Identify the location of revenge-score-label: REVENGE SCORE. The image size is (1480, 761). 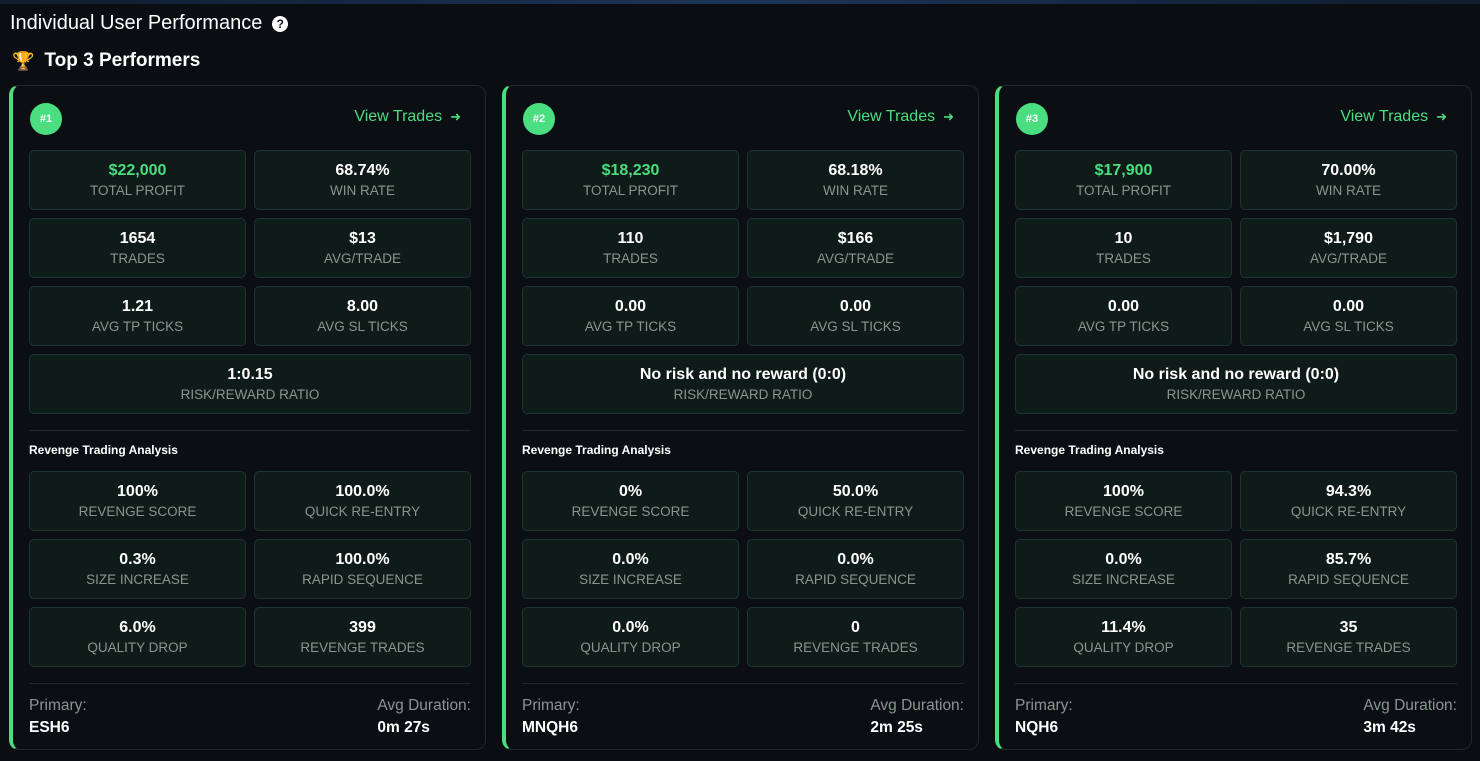
(1123, 511).